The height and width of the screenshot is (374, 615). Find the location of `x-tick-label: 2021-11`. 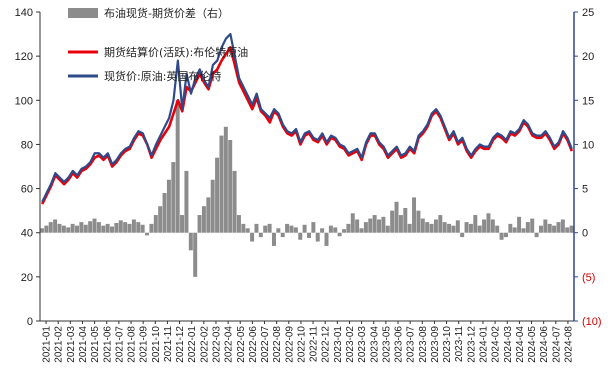

x-tick-label: 2021-11 is located at coordinates (168, 344).